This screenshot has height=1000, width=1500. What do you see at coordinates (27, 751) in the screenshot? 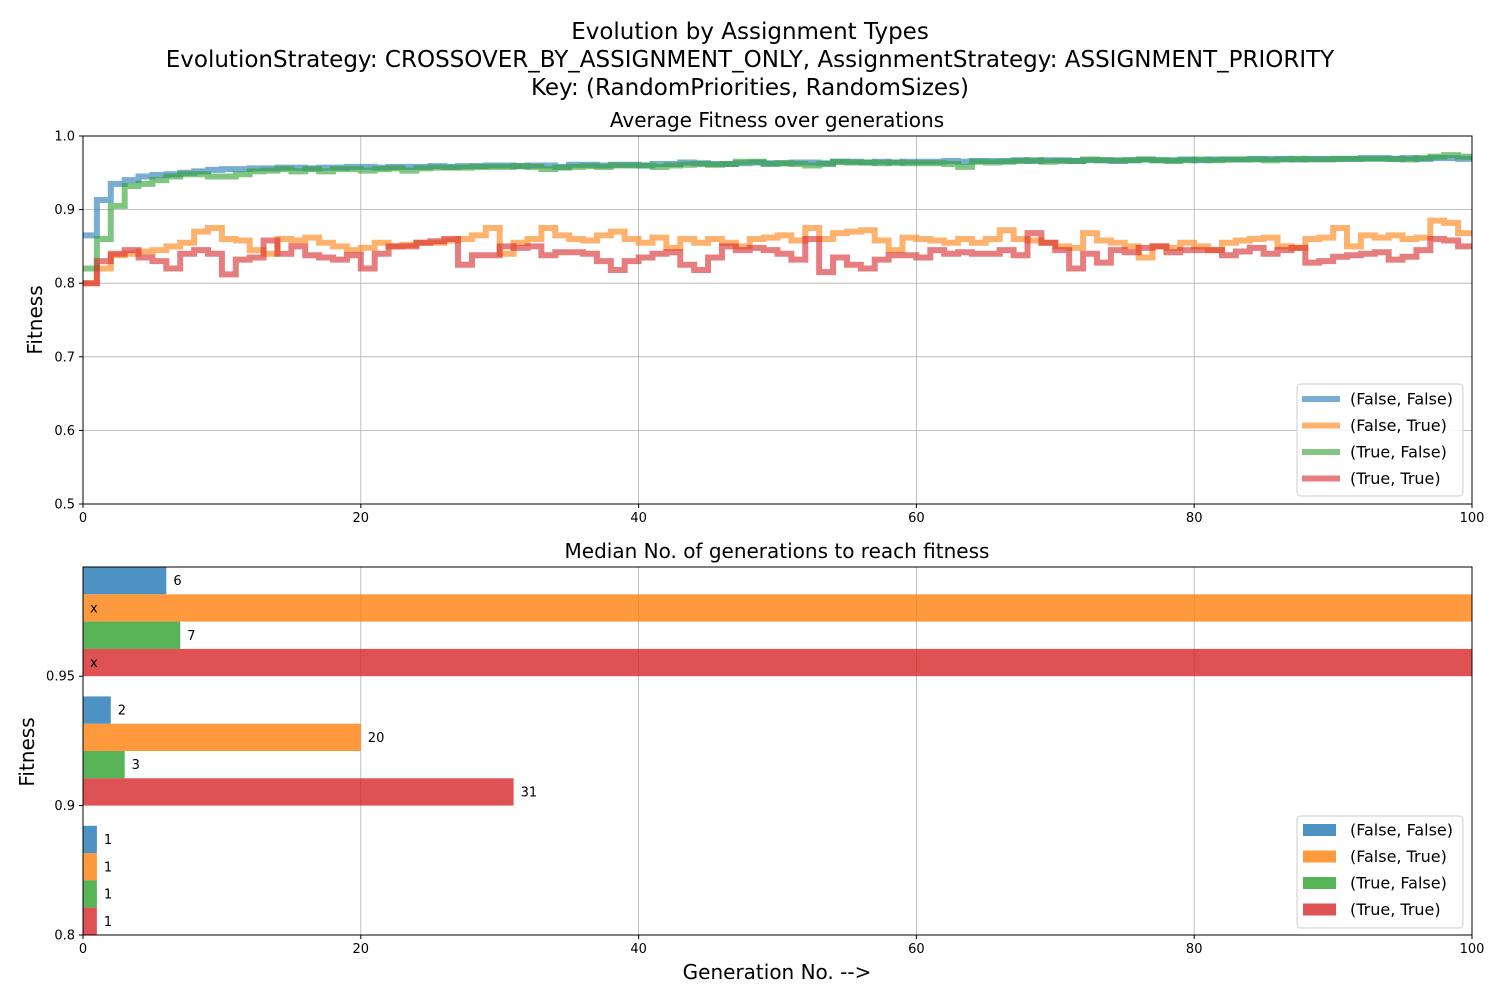
I see `bottom-y-axis-label: Fitness` at bounding box center [27, 751].